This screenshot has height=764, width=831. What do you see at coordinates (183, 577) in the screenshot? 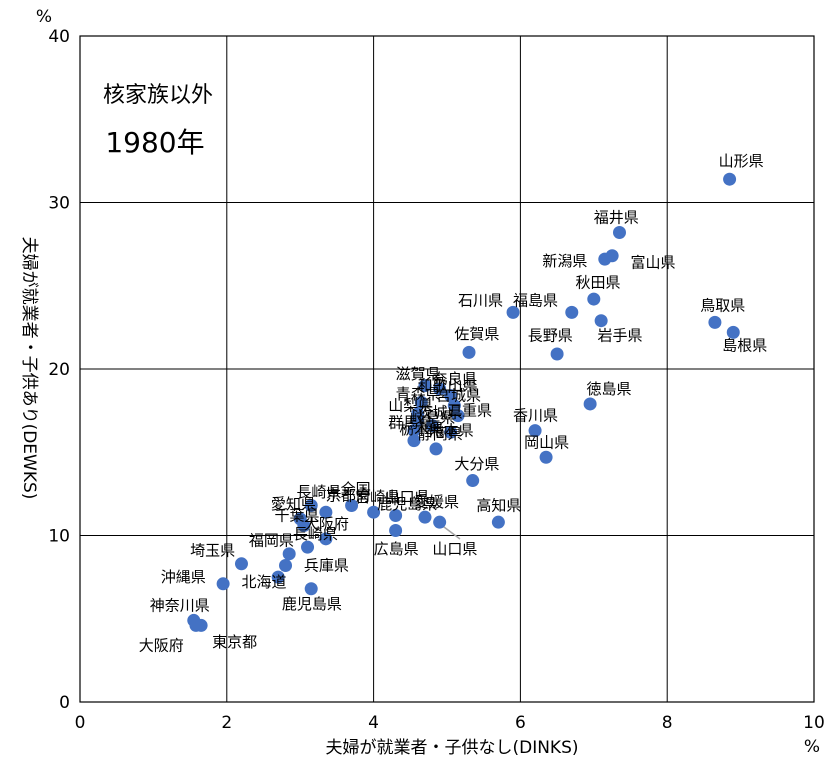
I see `point-label: 沖縄県` at bounding box center [183, 577].